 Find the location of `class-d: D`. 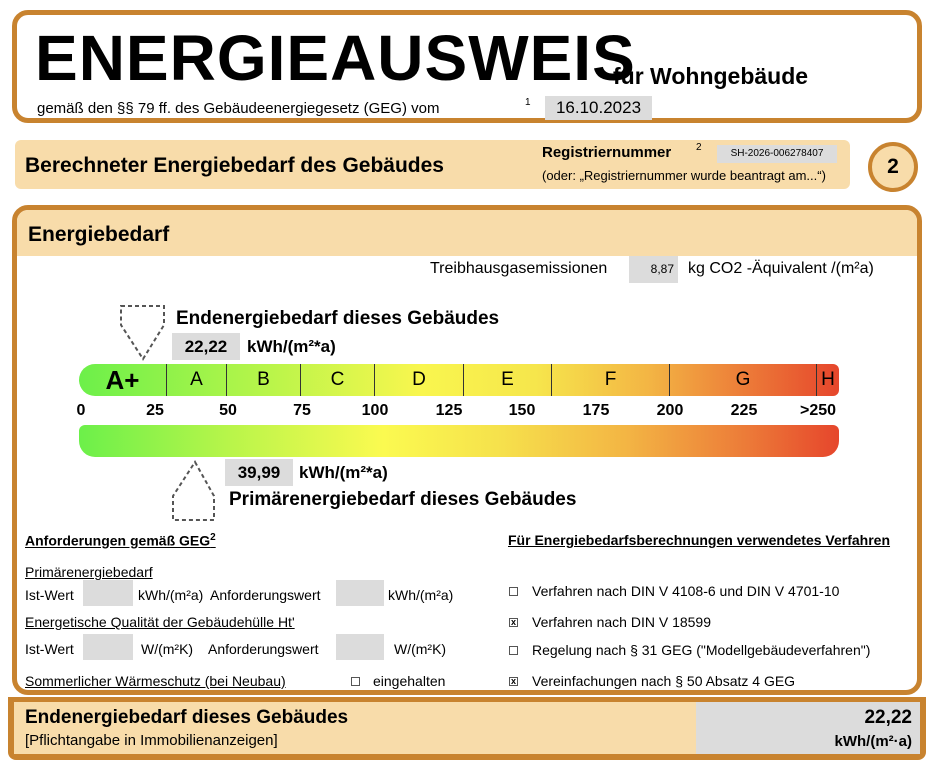

class-d: D is located at coordinates (418, 380).